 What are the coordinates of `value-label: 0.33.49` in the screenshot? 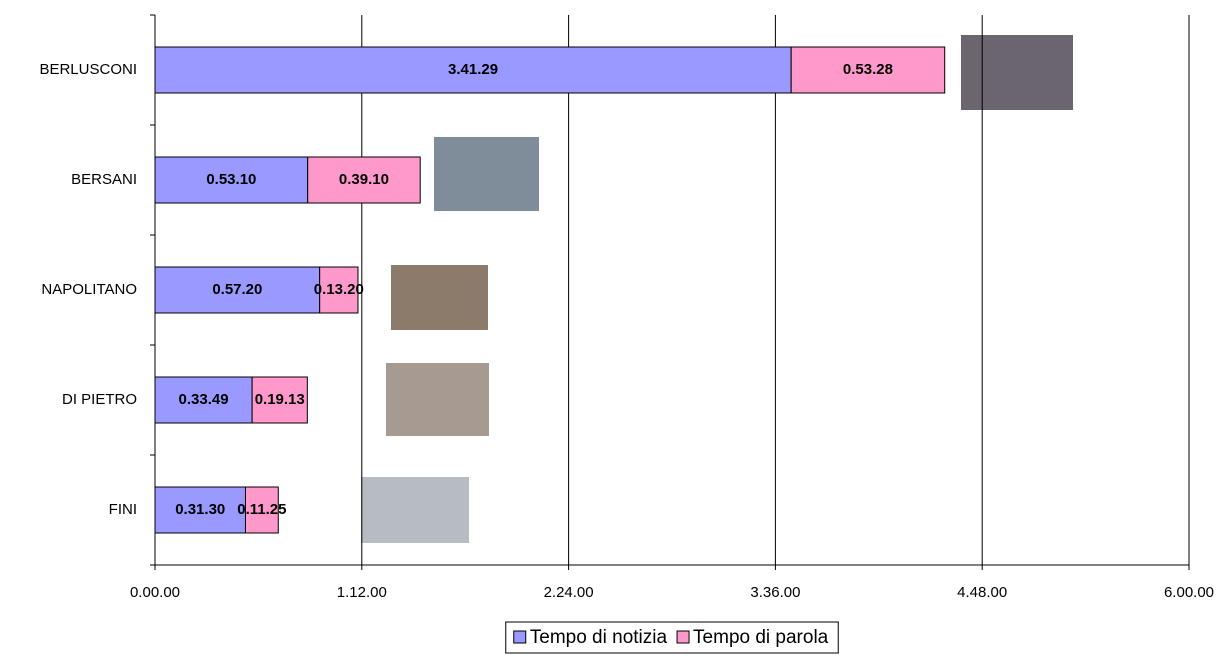 It's located at (204, 399).